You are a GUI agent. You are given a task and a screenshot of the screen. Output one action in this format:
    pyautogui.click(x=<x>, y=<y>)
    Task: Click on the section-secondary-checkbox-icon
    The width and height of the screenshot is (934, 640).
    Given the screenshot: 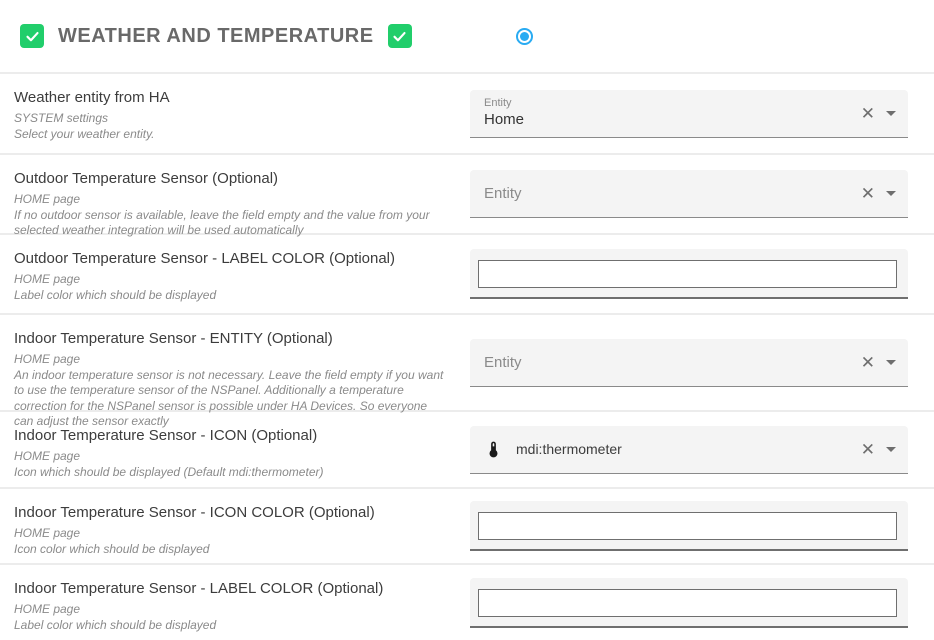 What is the action you would take?
    pyautogui.click(x=399, y=36)
    